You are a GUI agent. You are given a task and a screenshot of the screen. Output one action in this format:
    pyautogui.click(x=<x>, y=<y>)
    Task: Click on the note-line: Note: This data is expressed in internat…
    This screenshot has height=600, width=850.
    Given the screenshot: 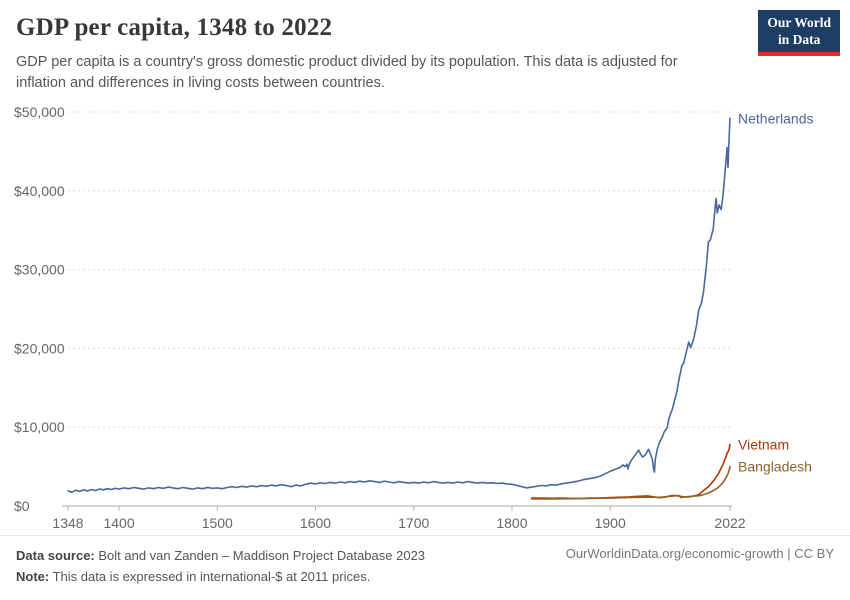 What is the action you would take?
    pyautogui.click(x=220, y=577)
    